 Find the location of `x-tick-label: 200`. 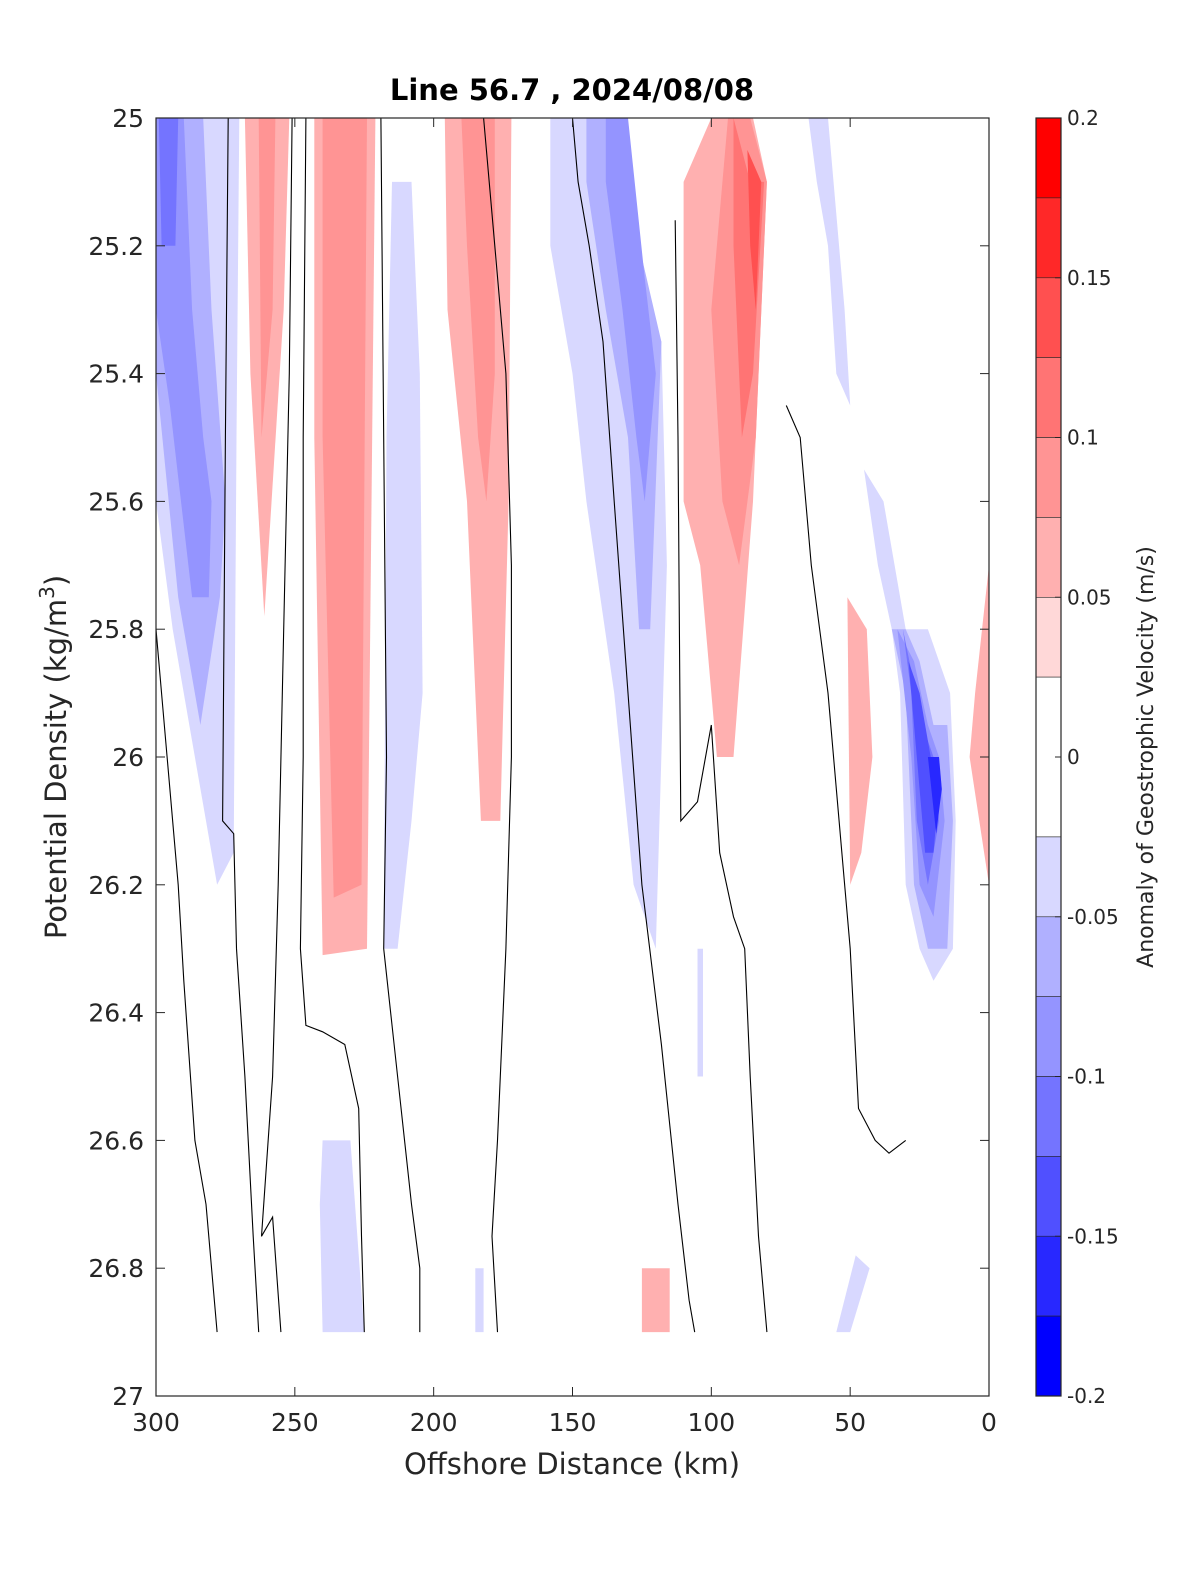

x-tick-label: 200 is located at coordinates (434, 1422).